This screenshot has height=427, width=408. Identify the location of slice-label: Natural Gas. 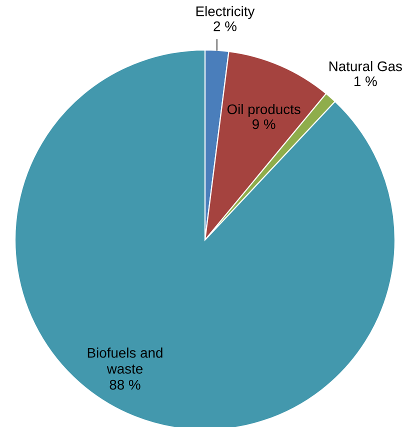
(366, 66).